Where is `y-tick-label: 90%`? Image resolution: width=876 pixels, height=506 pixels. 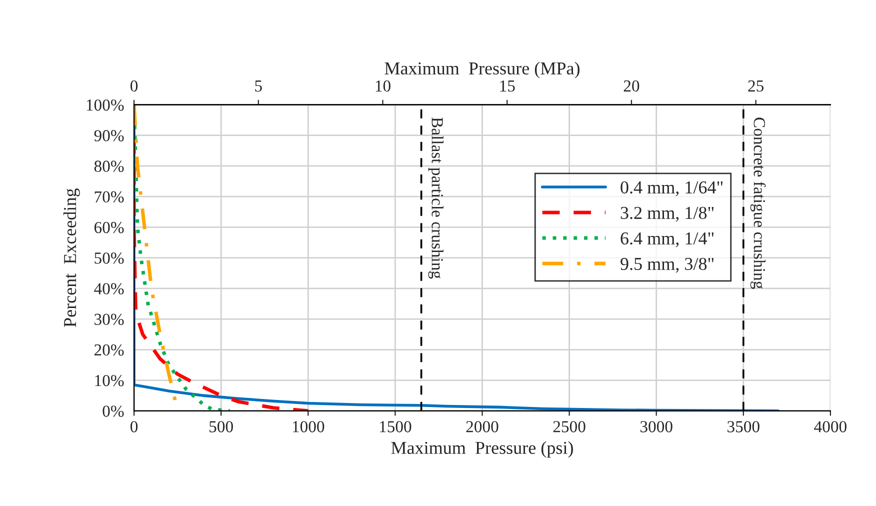
y-tick-label: 90% is located at coordinates (109, 136).